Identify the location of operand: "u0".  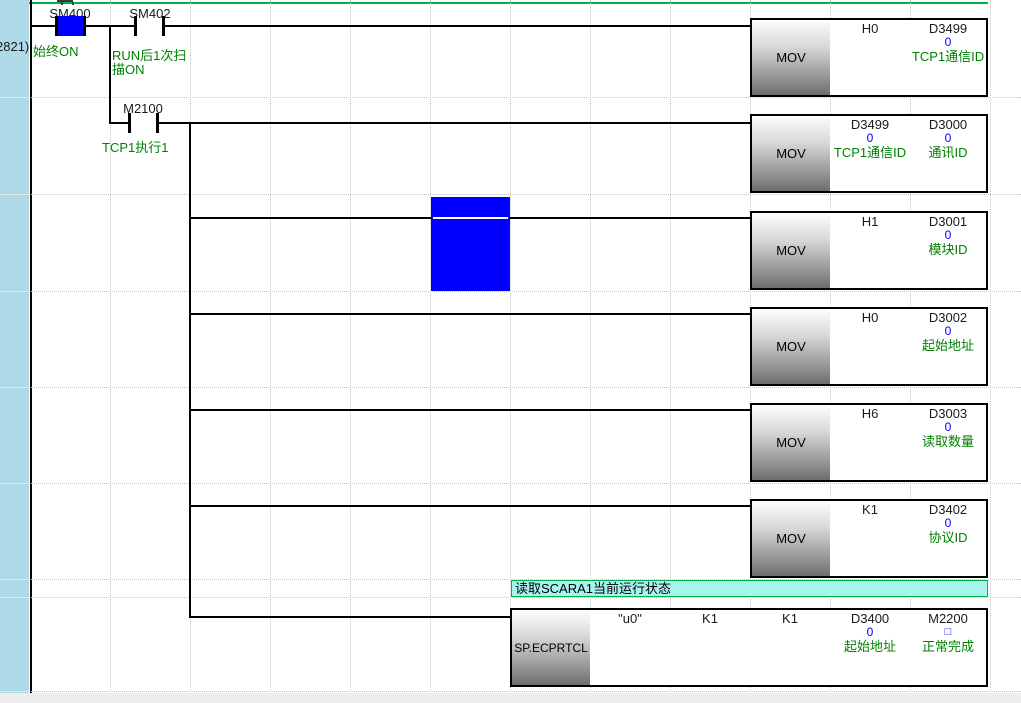
(630, 618).